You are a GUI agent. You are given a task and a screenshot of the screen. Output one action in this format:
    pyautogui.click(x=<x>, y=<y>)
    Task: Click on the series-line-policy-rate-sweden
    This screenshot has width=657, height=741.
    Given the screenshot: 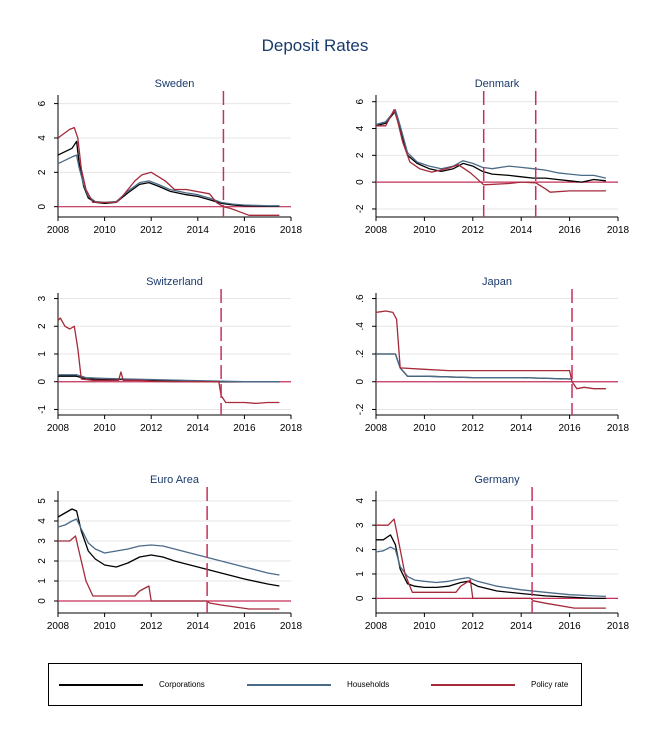 What is the action you would take?
    pyautogui.click(x=168, y=171)
    